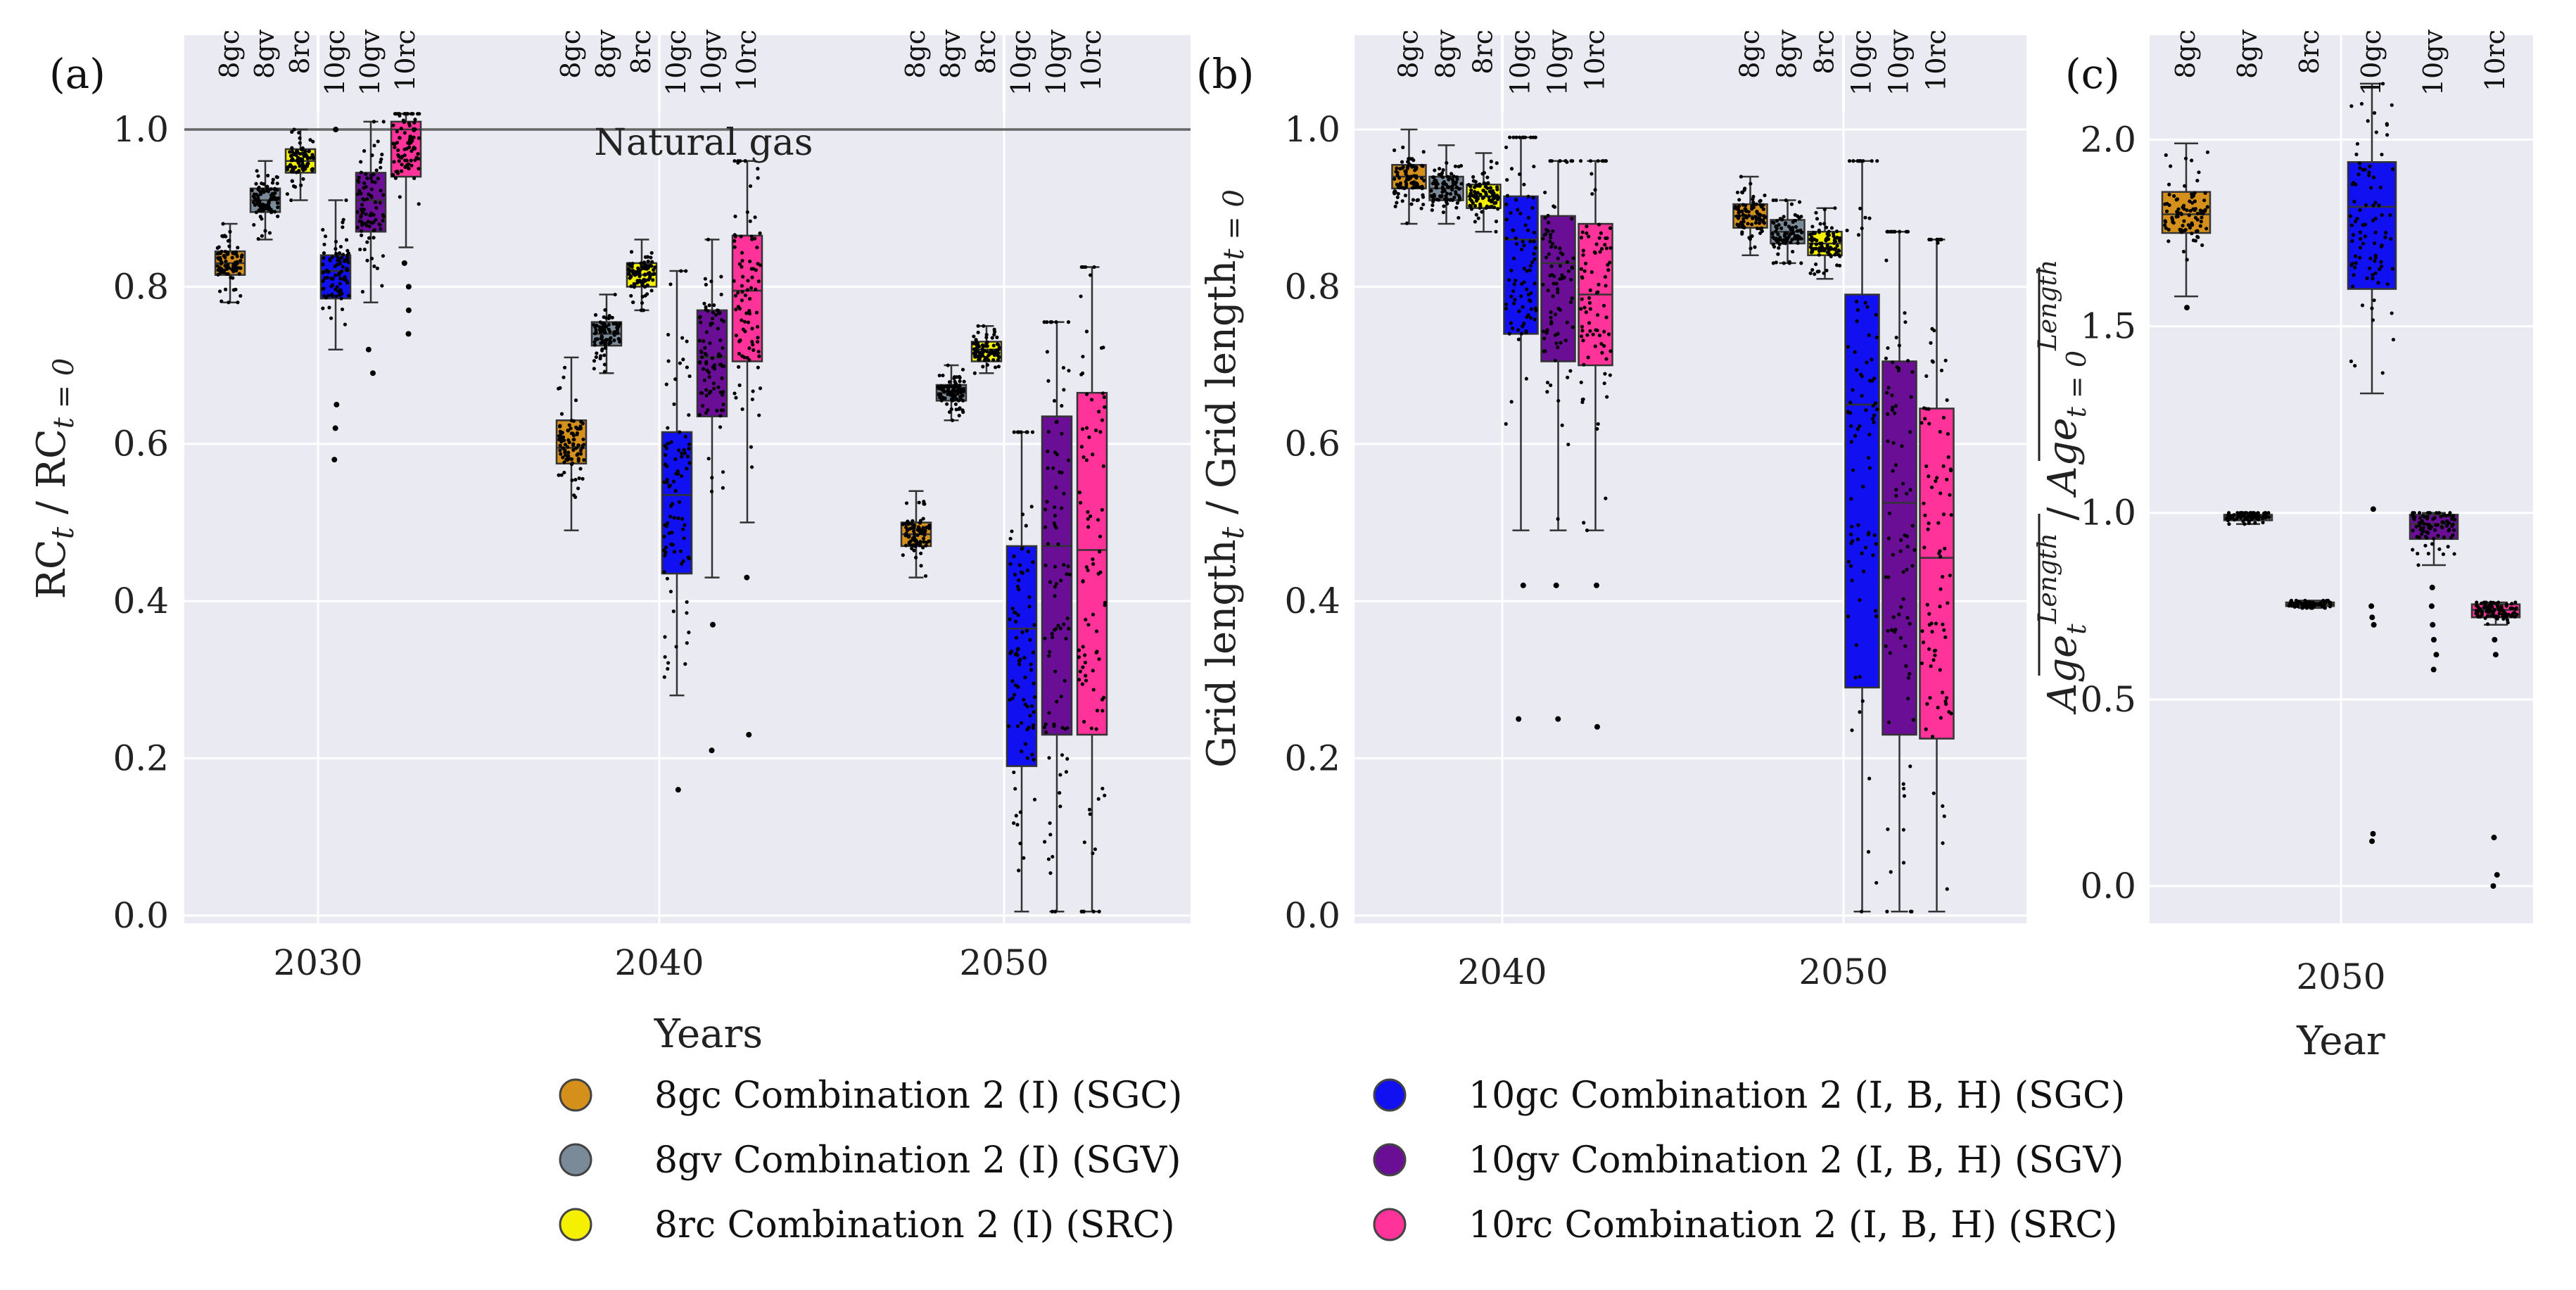 This screenshot has width=2576, height=1290. I want to click on y-axis-label-a: RCt / RCt = 0, so click(55, 479).